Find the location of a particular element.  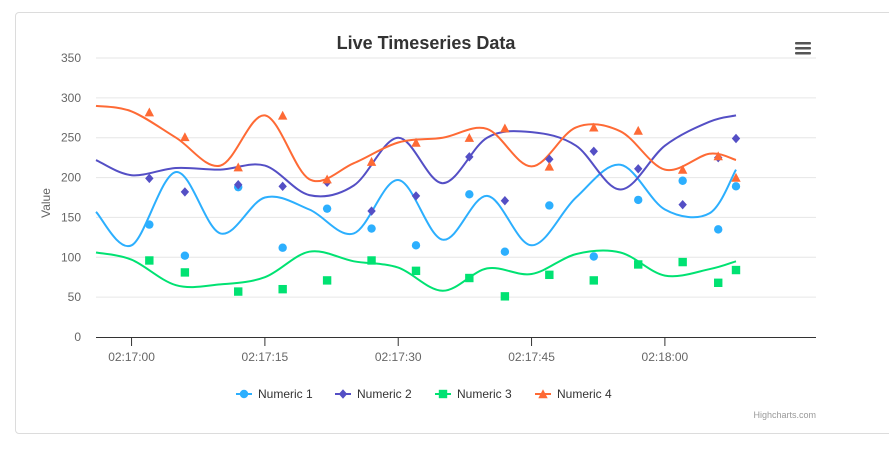

legend-label: Numeric 3 is located at coordinates (484, 394).